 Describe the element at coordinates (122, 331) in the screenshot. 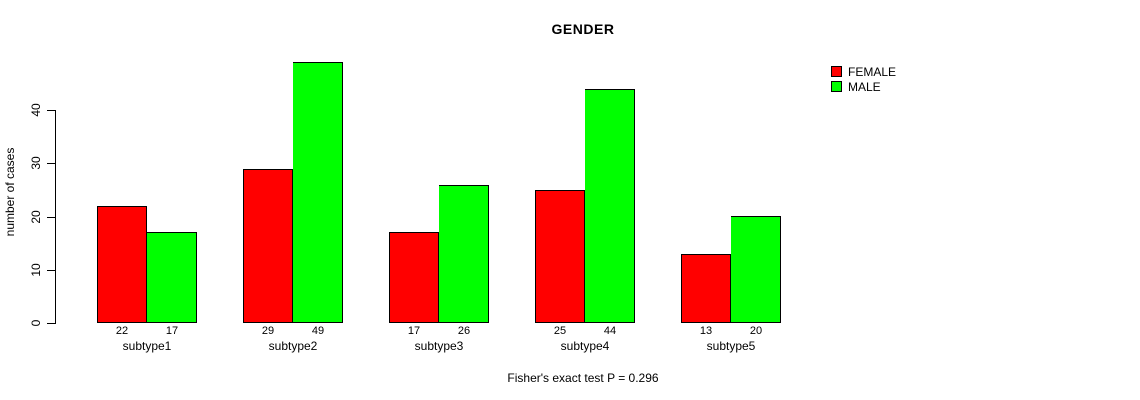

I see `bar-value-label: 22` at that location.